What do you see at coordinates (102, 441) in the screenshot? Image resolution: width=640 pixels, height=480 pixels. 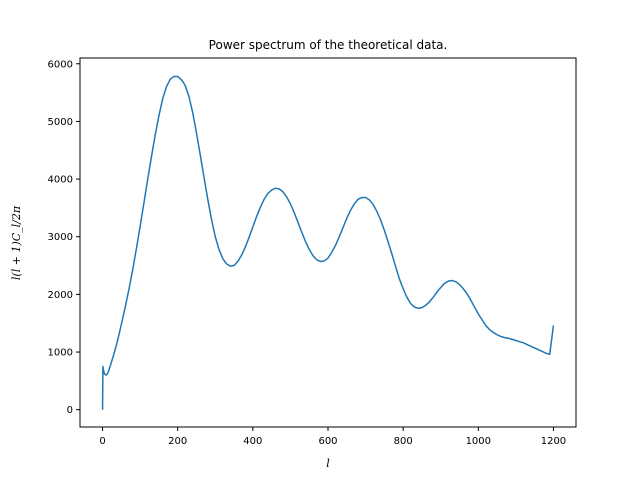 I see `x-tick-label: 0` at bounding box center [102, 441].